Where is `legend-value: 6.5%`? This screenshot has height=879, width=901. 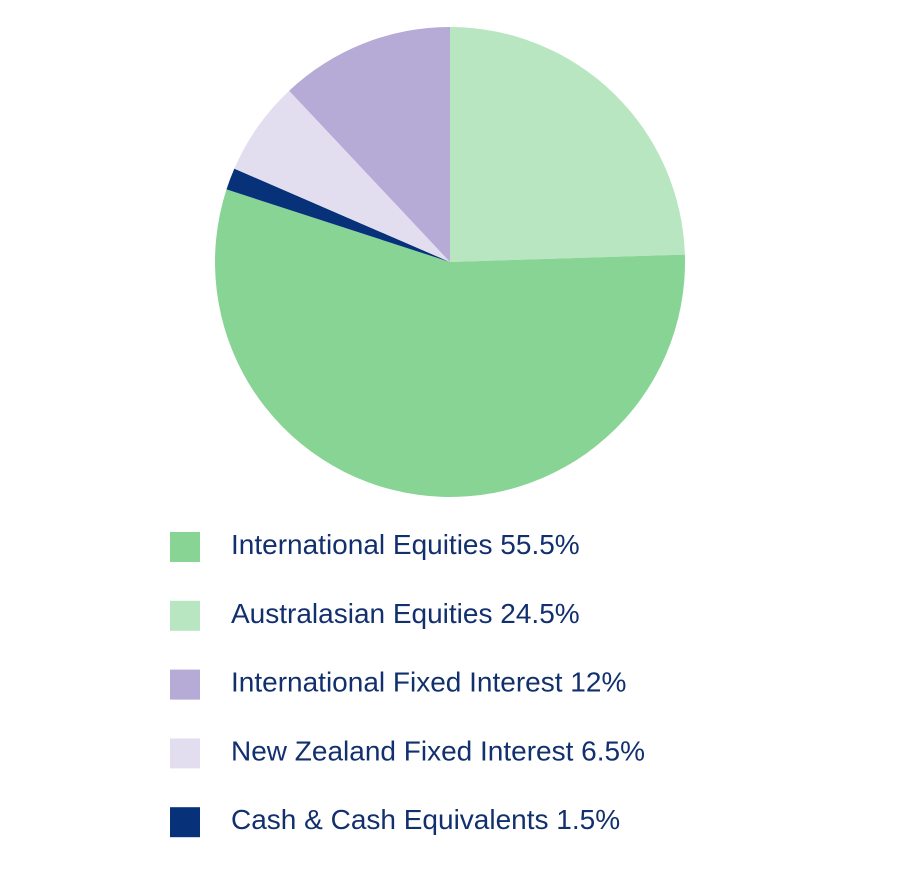 legend-value: 6.5% is located at coordinates (613, 751).